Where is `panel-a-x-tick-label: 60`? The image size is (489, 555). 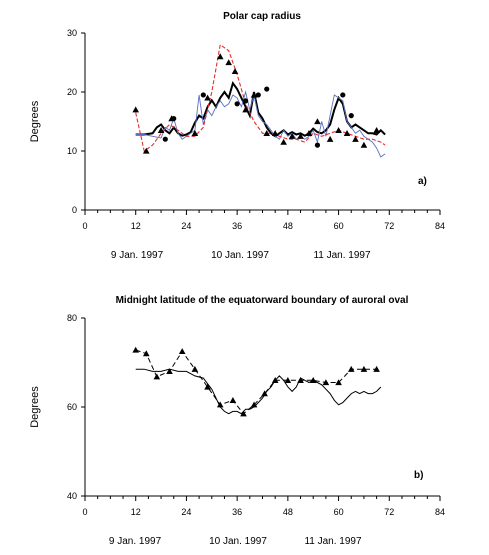
panel-a-x-tick-label: 60 is located at coordinates (339, 226).